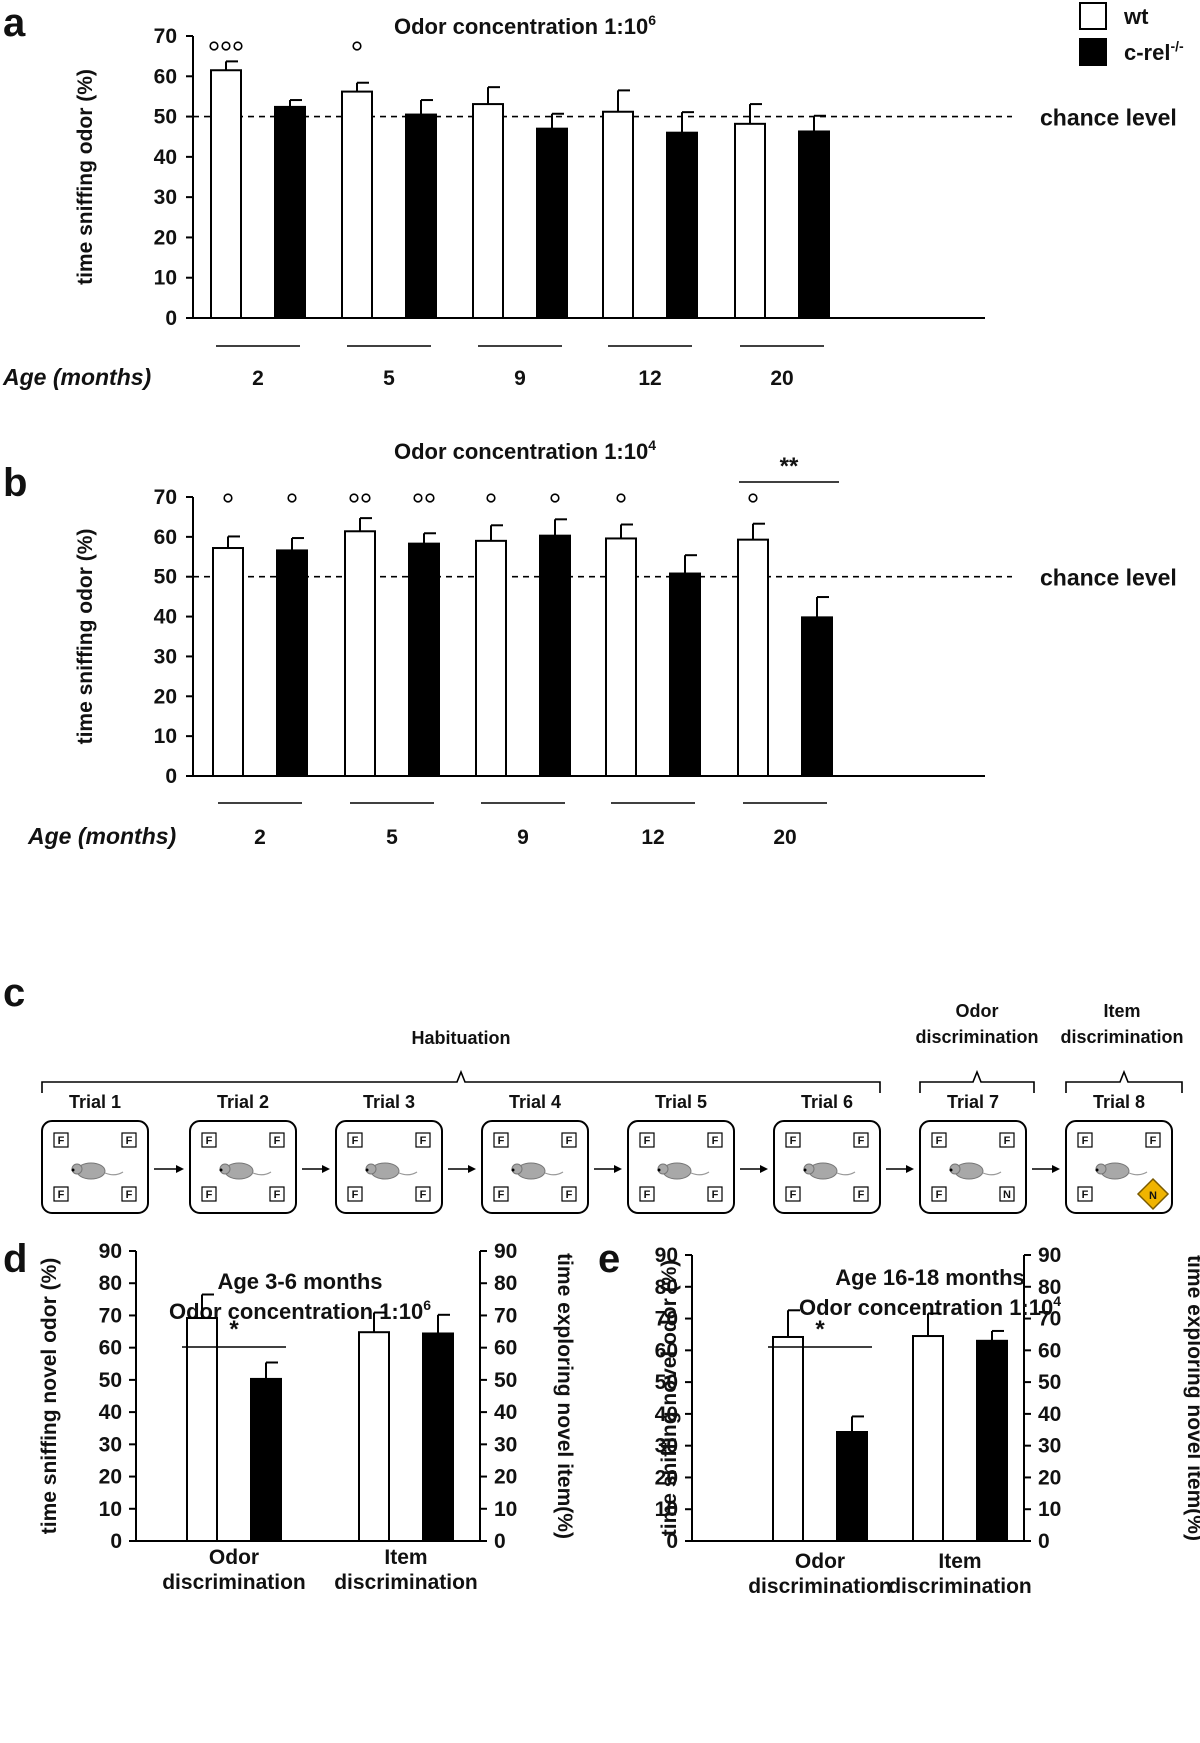 The height and width of the screenshot is (1743, 1200). I want to click on significance-stars: **, so click(789, 466).